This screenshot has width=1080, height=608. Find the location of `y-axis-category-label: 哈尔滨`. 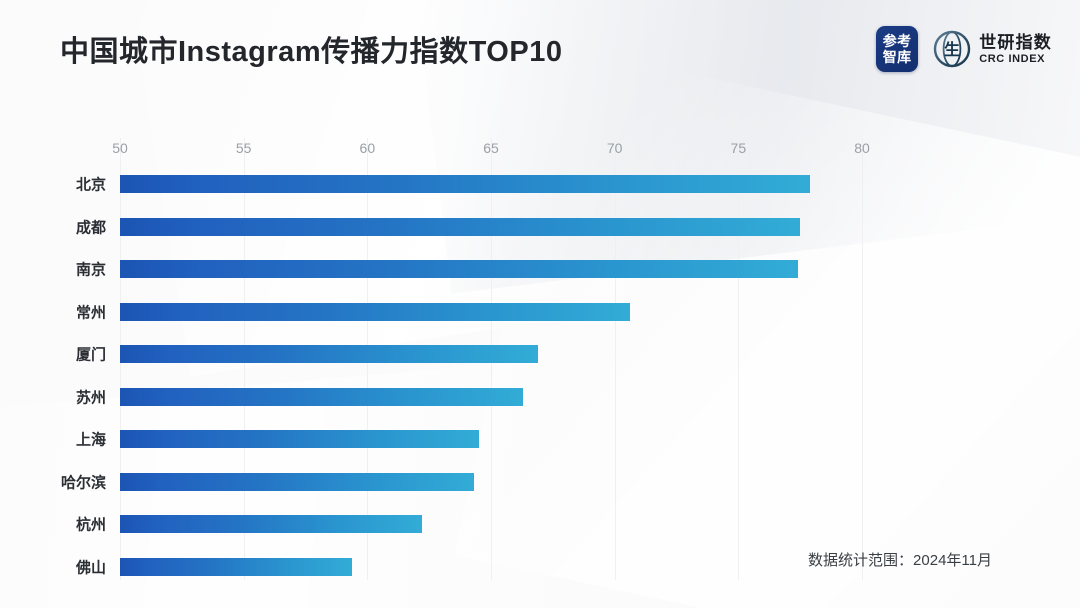

y-axis-category-label: 哈尔滨 is located at coordinates (83, 482).